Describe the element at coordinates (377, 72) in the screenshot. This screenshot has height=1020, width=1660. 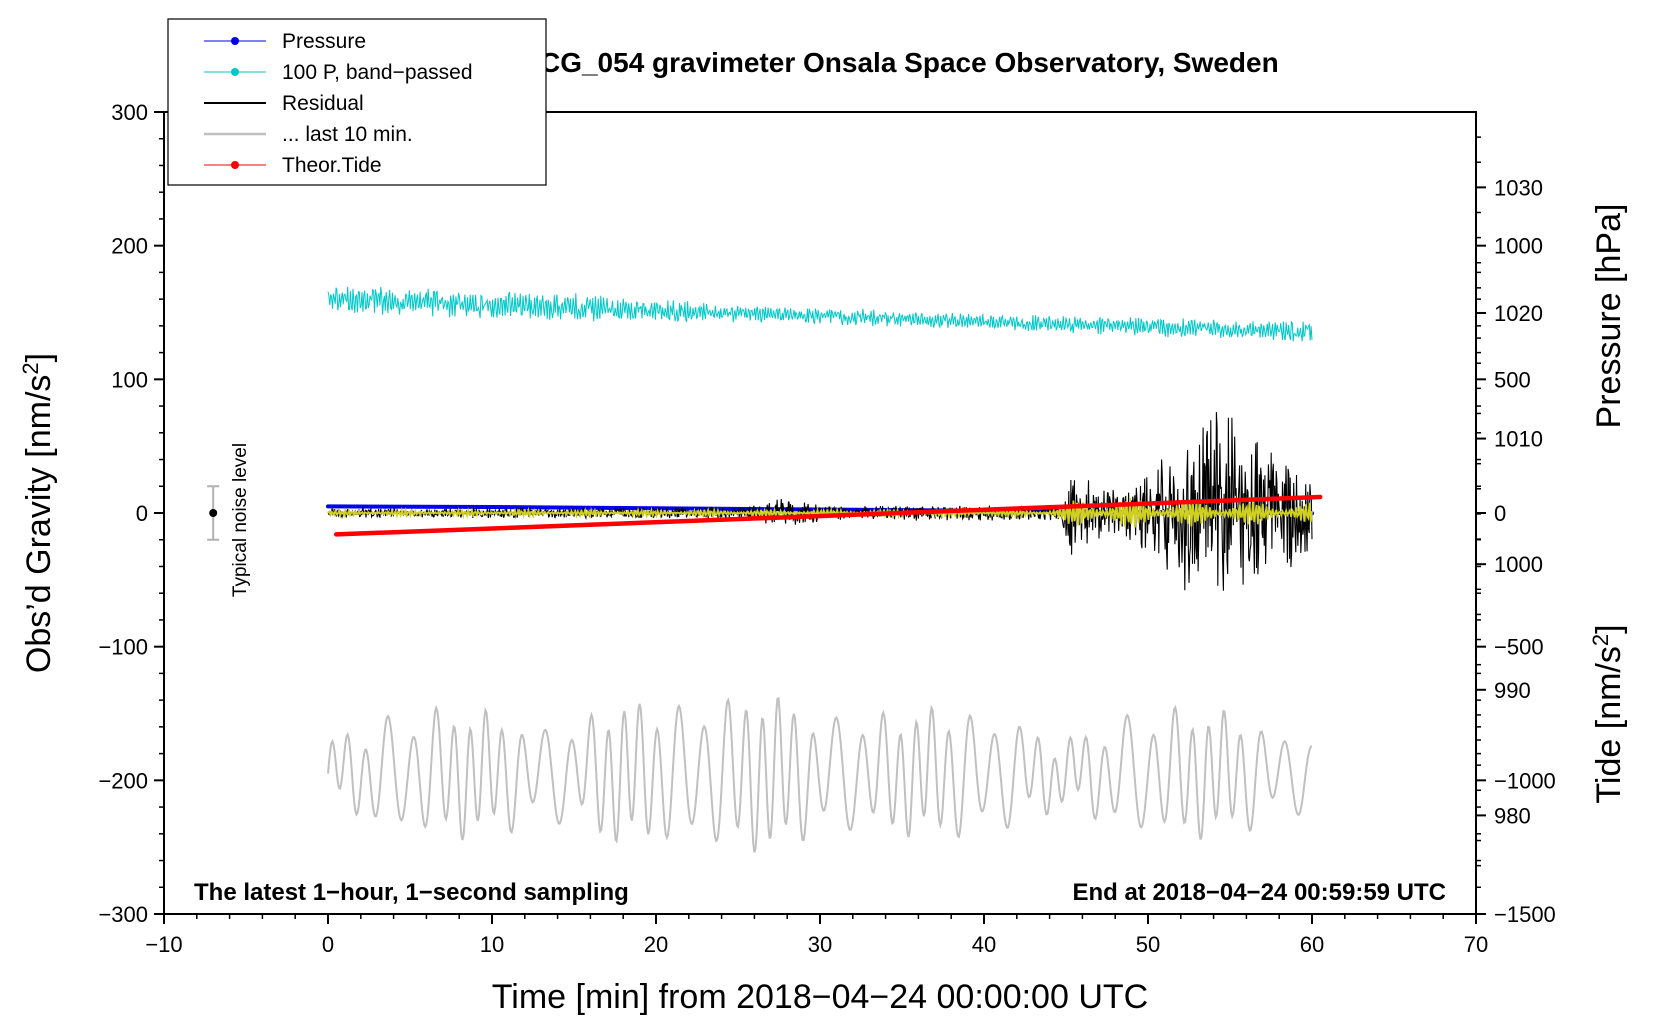
I see `legend-label: 100 P, band−passed` at that location.